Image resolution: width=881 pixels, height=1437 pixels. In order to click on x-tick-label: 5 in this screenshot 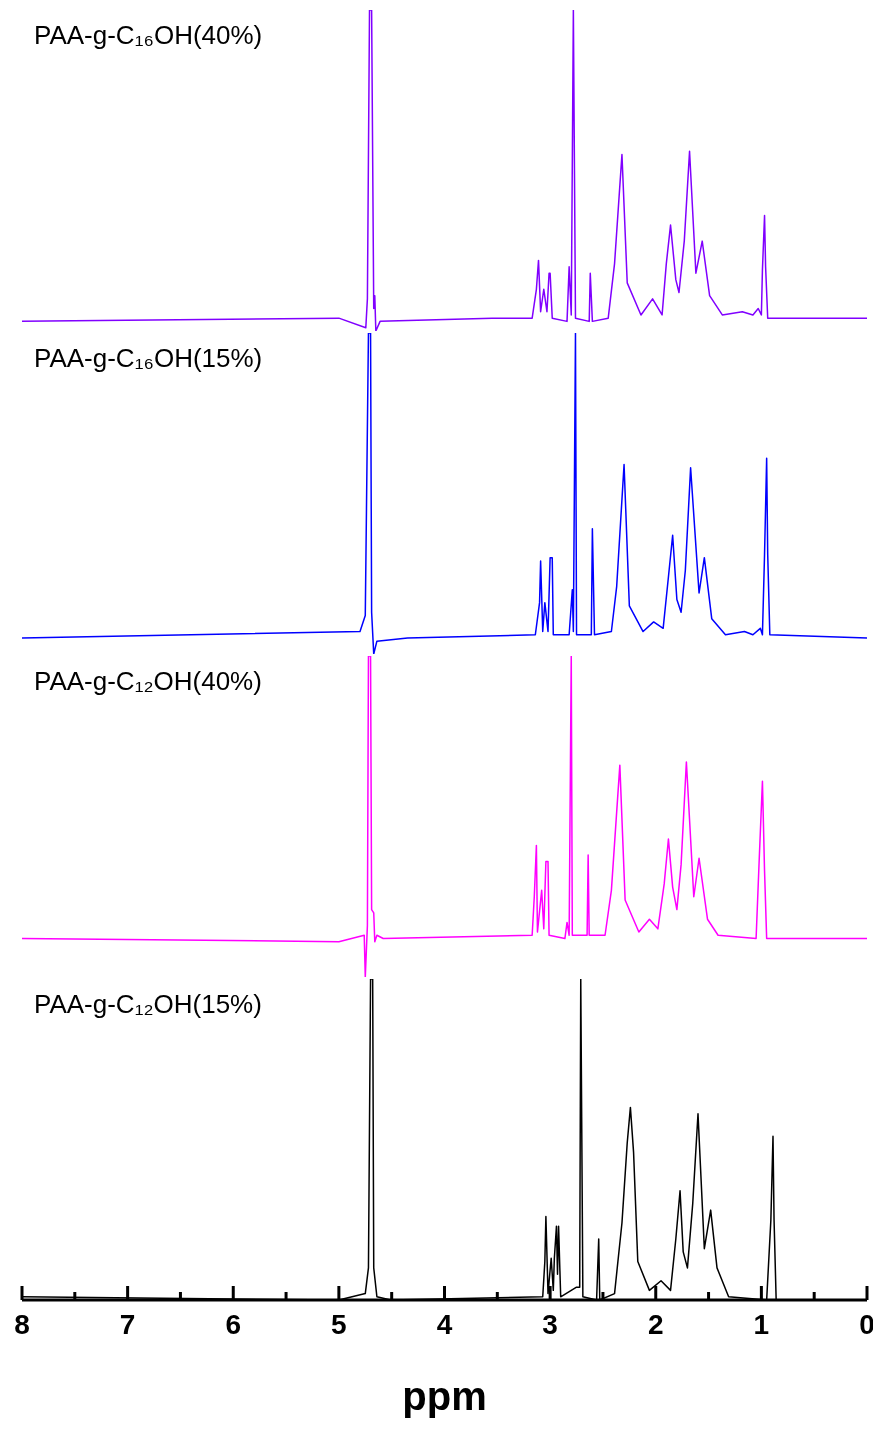, I will do `click(339, 1324)`.